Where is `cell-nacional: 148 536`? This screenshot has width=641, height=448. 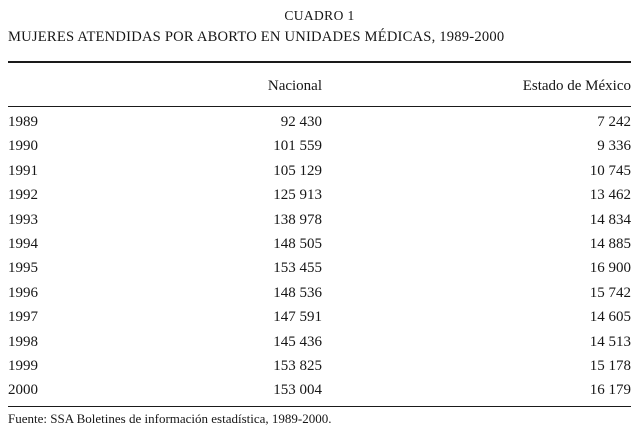
cell-nacional: 148 536 is located at coordinates (297, 292).